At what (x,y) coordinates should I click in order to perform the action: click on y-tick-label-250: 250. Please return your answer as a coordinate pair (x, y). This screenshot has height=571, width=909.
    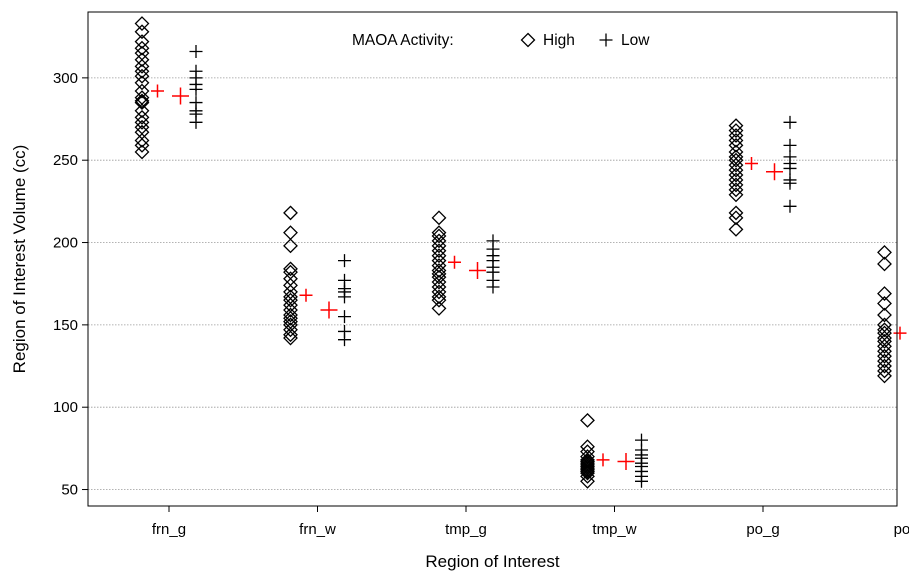
    Looking at the image, I should click on (65, 160).